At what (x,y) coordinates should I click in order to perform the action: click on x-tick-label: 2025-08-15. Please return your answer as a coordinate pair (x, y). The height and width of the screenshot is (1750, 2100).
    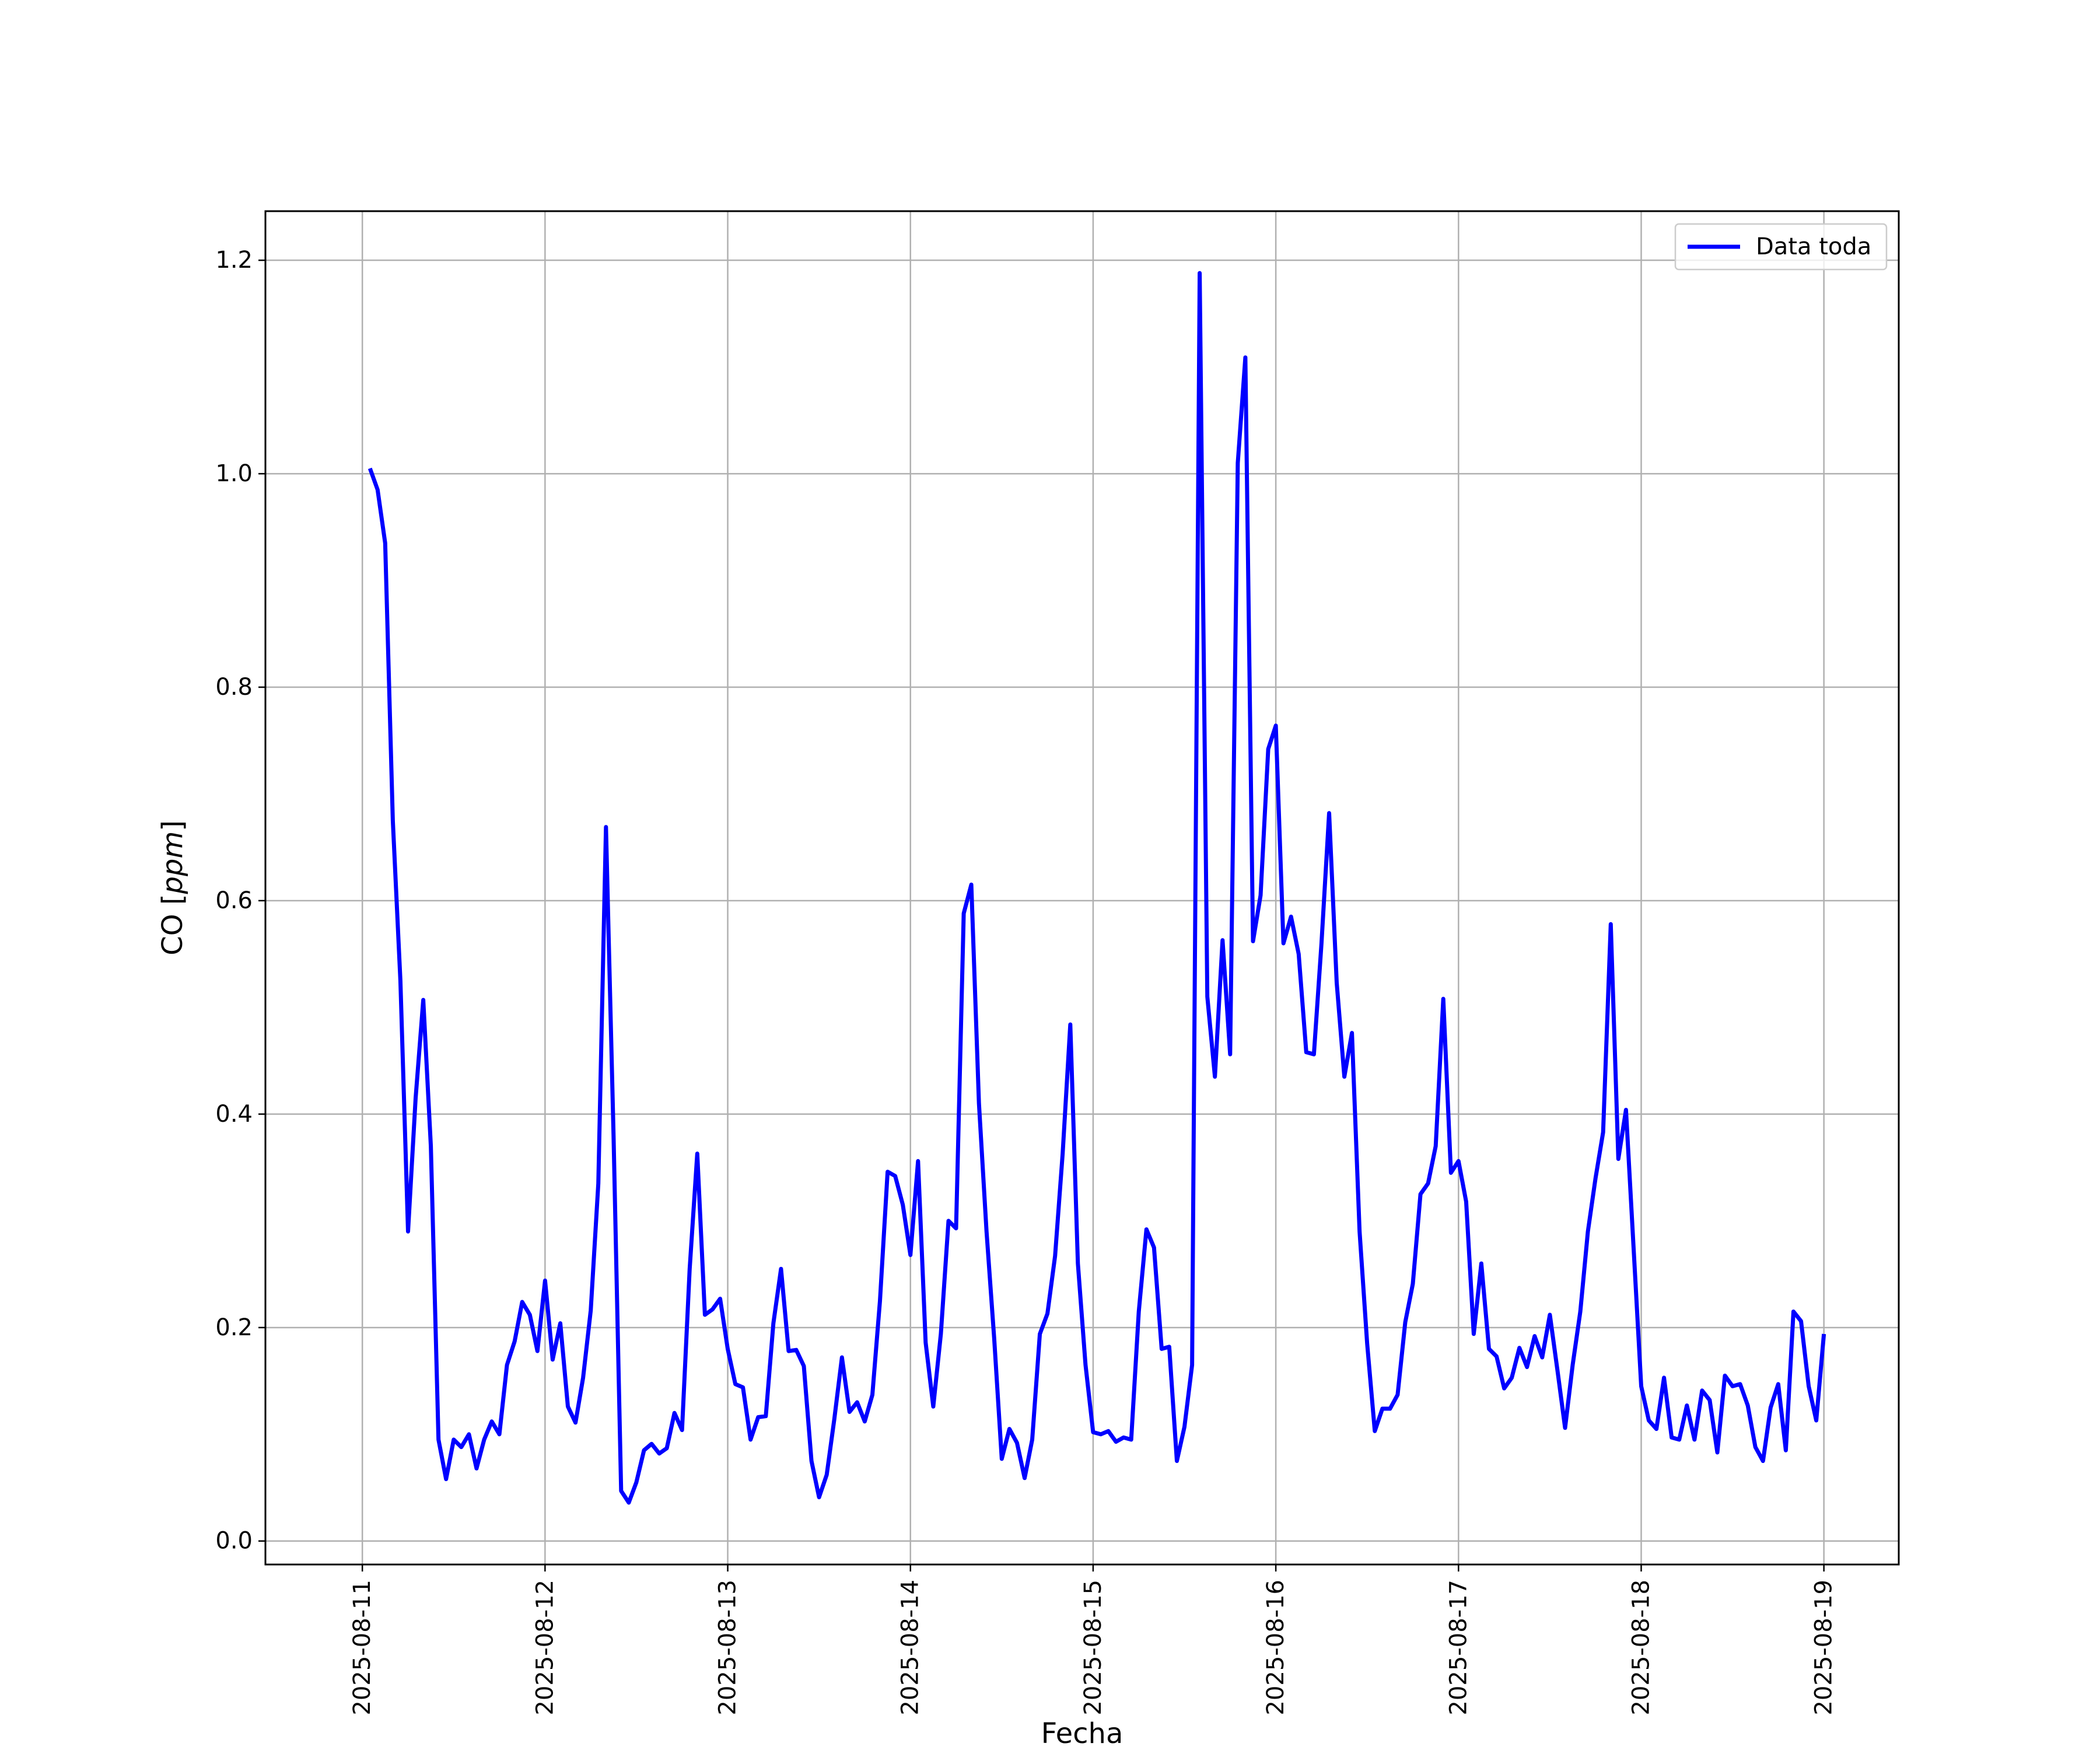
    Looking at the image, I should click on (1093, 1647).